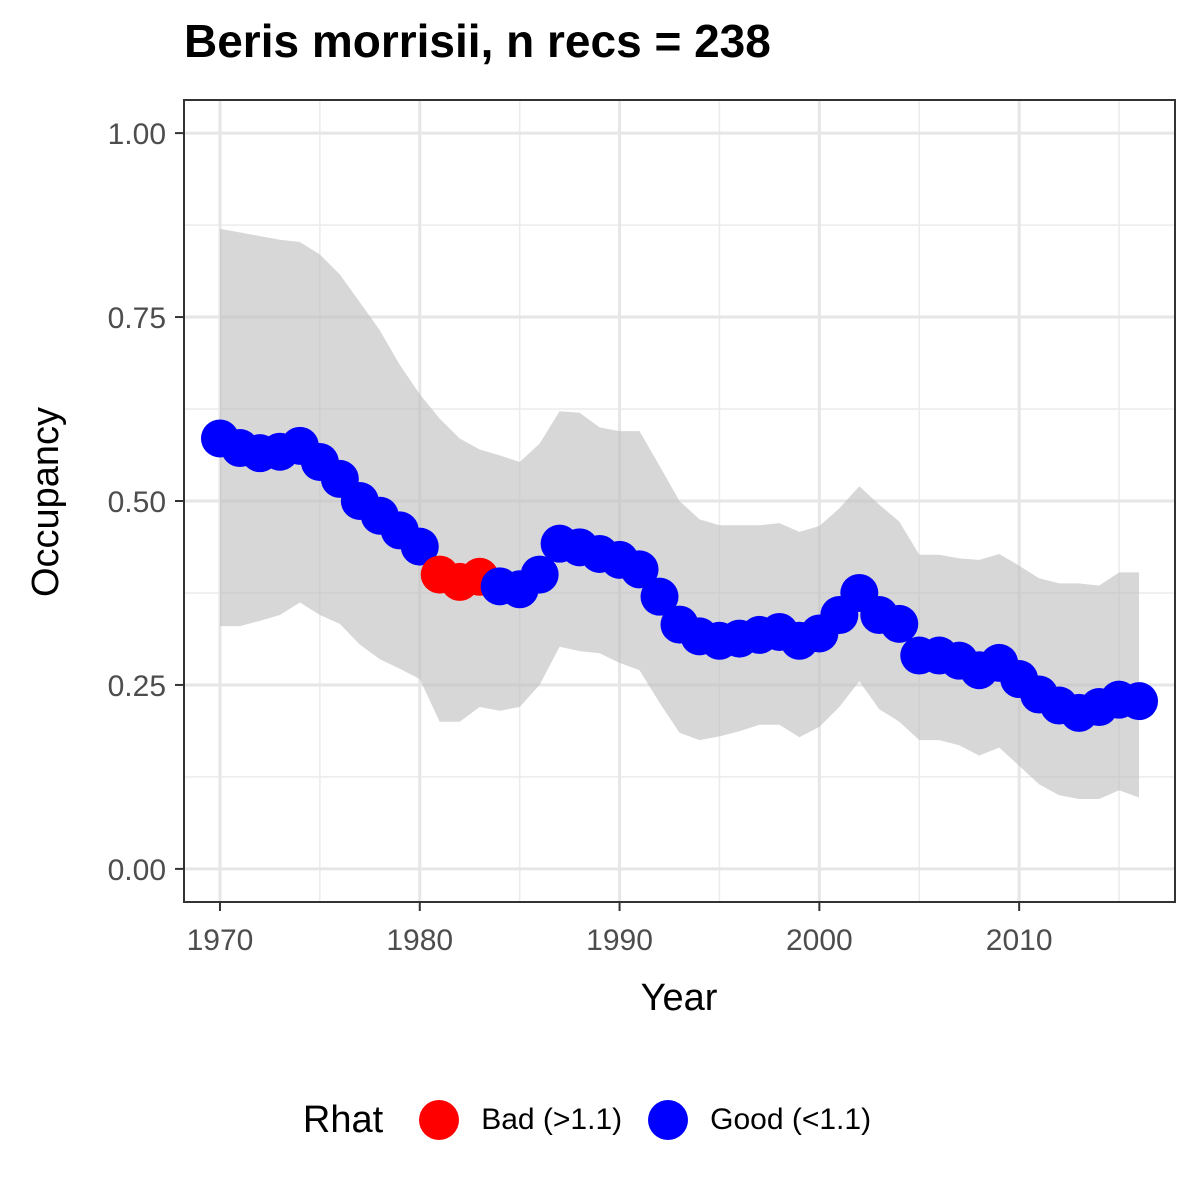 Image resolution: width=1200 pixels, height=1200 pixels. What do you see at coordinates (137, 502) in the screenshot?
I see `y-tick-label: 0.50` at bounding box center [137, 502].